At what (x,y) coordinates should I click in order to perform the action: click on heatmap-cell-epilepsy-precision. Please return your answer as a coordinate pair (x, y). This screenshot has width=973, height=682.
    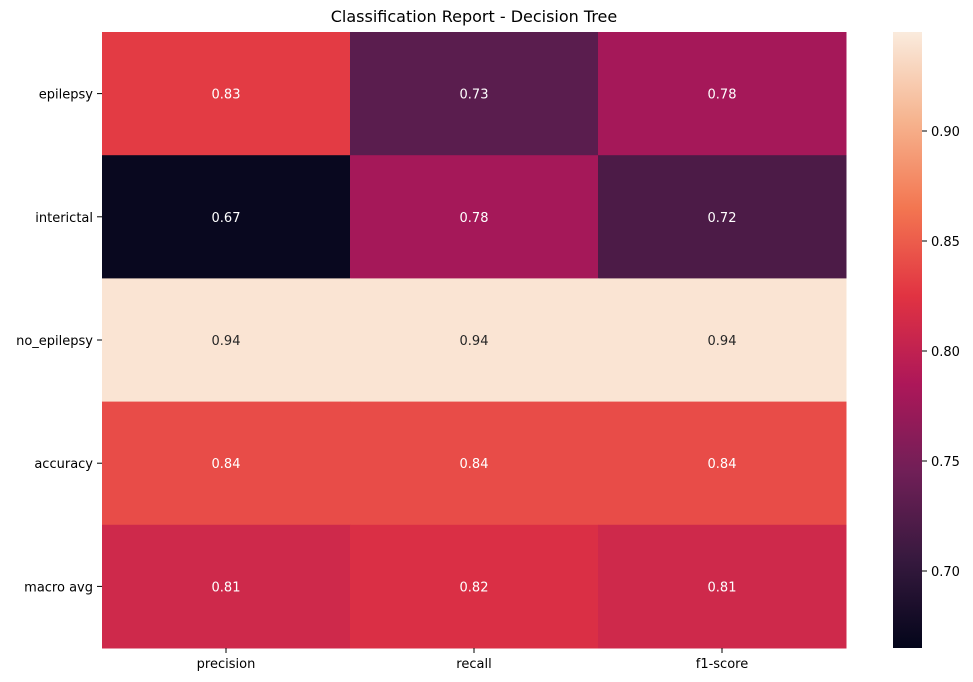
    Looking at the image, I should click on (226, 94).